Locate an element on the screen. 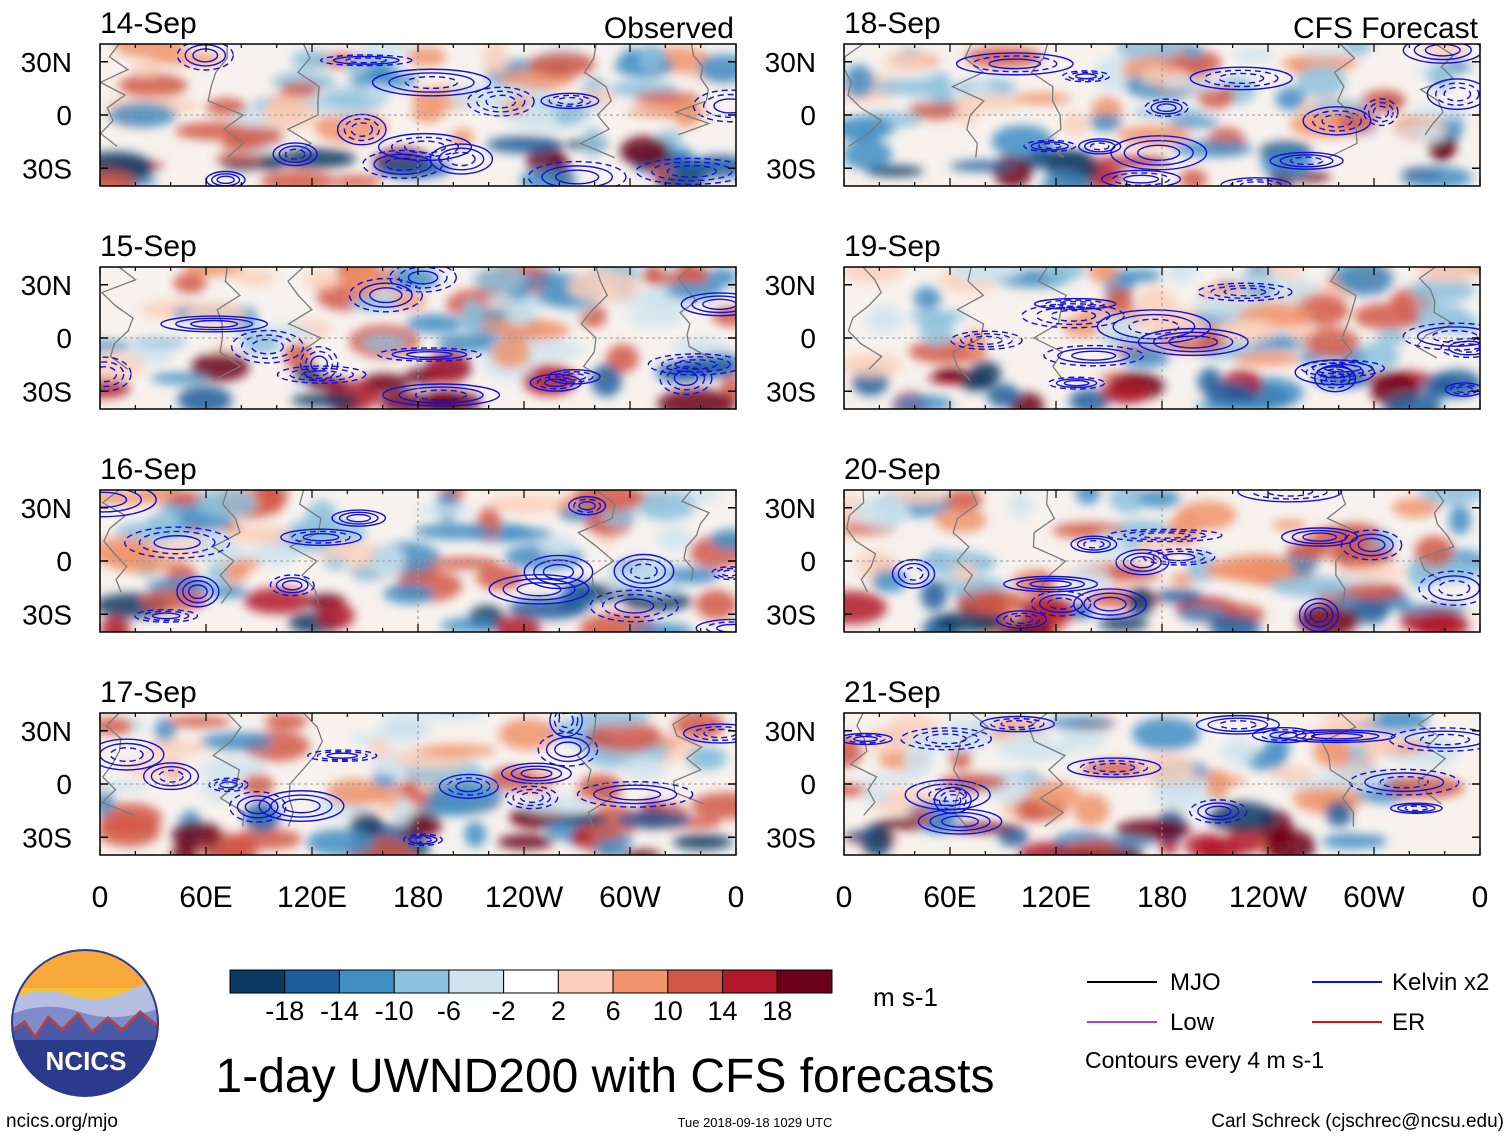  colorbar-tick-label: -18 is located at coordinates (284, 1011).